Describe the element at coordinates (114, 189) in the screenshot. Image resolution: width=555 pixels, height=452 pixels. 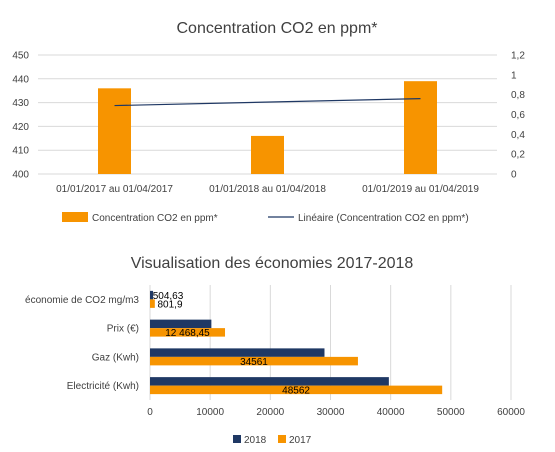
I see `x-category-label: 01/01/2017 au 01/04/2017` at that location.